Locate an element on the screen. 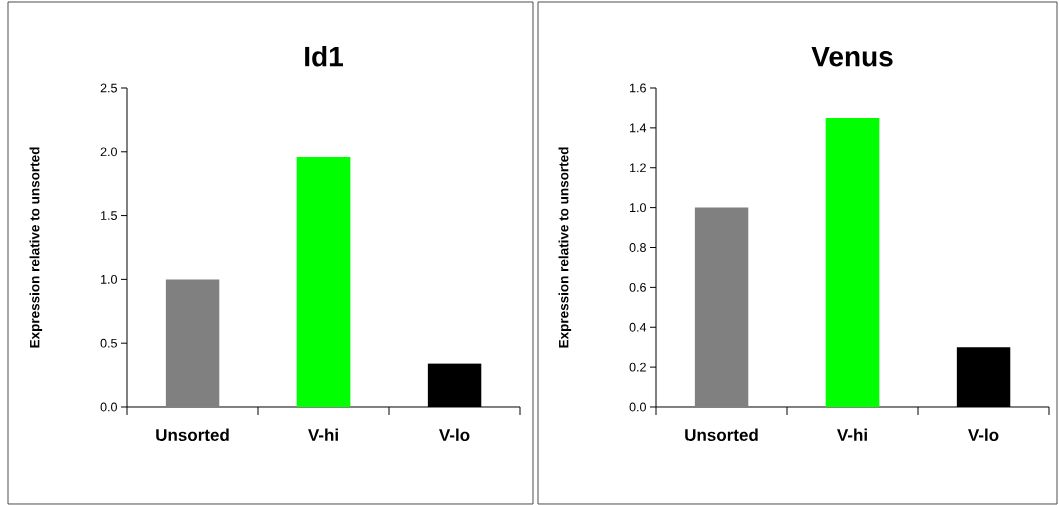 The width and height of the screenshot is (1059, 505). y-tick-label: 2.5 is located at coordinates (108, 88).